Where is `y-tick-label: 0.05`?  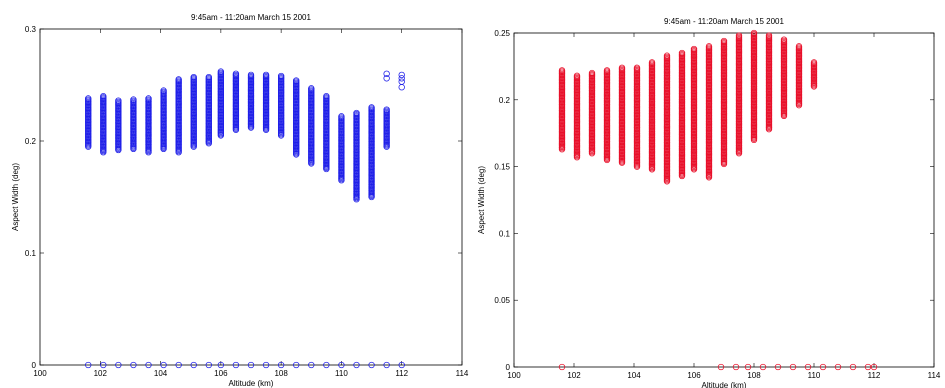 y-tick-label: 0.05 is located at coordinates (502, 300).